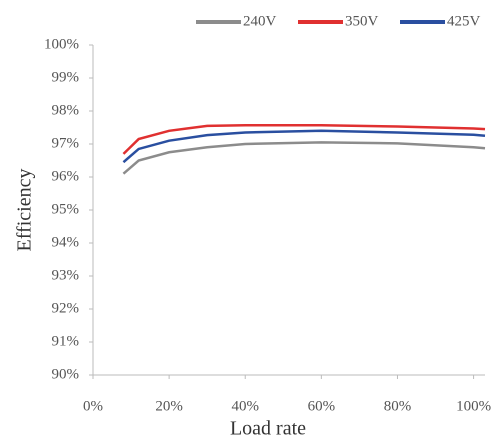 The width and height of the screenshot is (497, 441). What do you see at coordinates (66, 110) in the screenshot?
I see `y-tick-label: 98%` at bounding box center [66, 110].